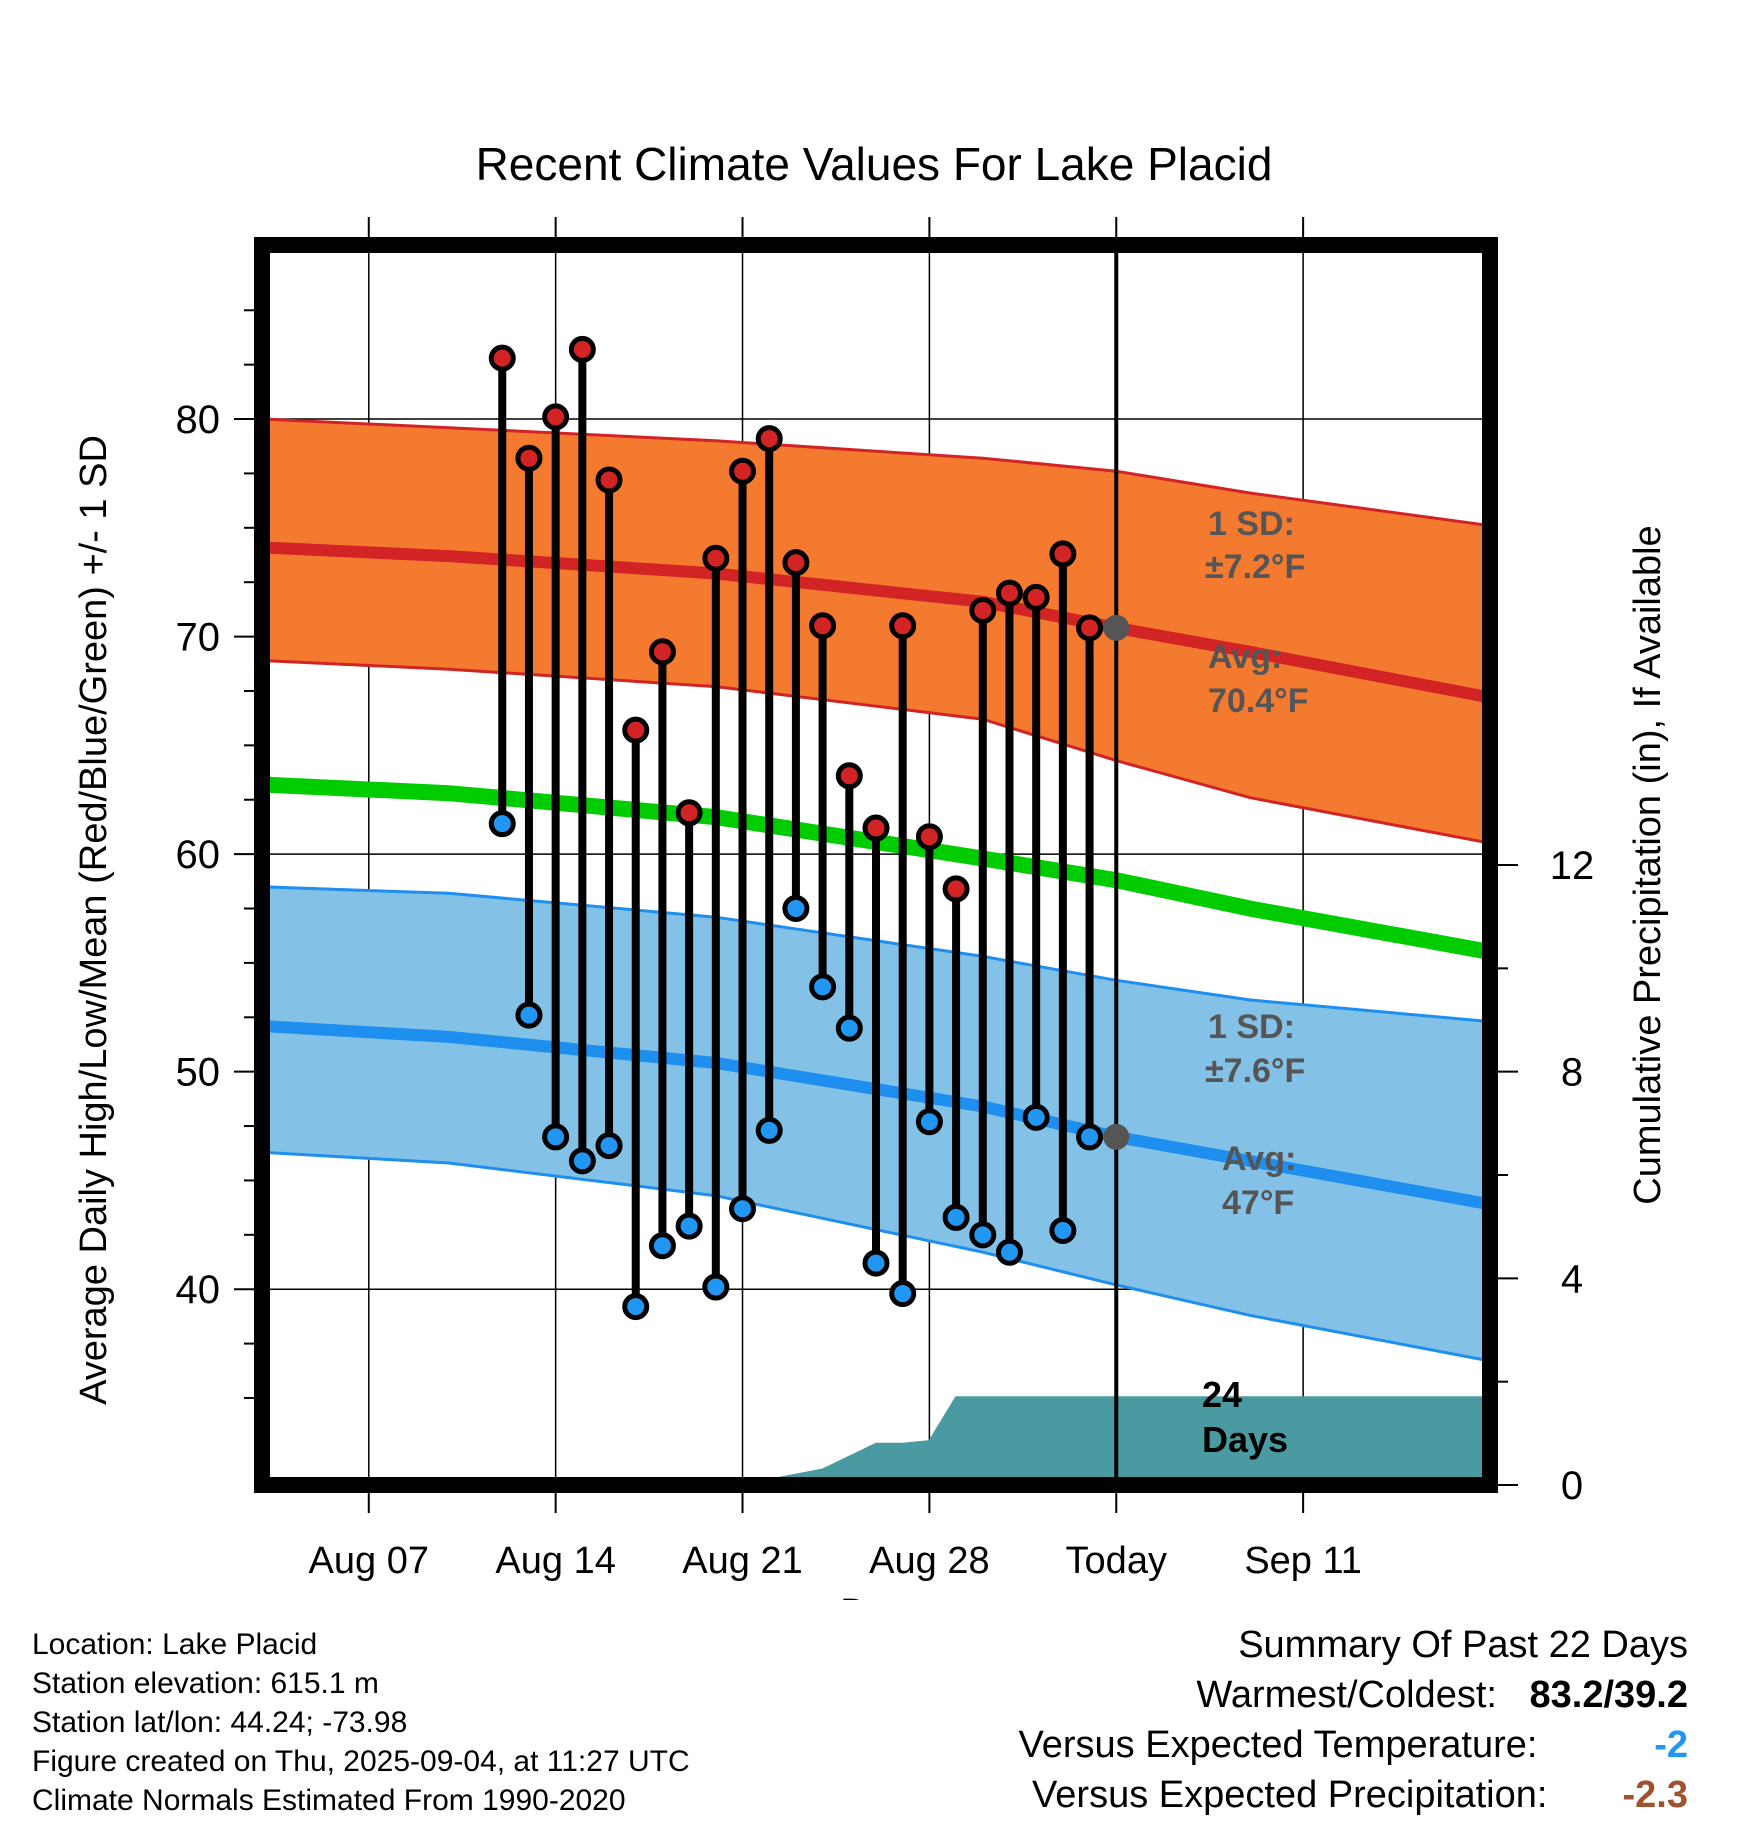 This screenshot has width=1748, height=1828. I want to click on precip-row: Versus Expected Precipitation: -2.3, so click(1353, 1795).